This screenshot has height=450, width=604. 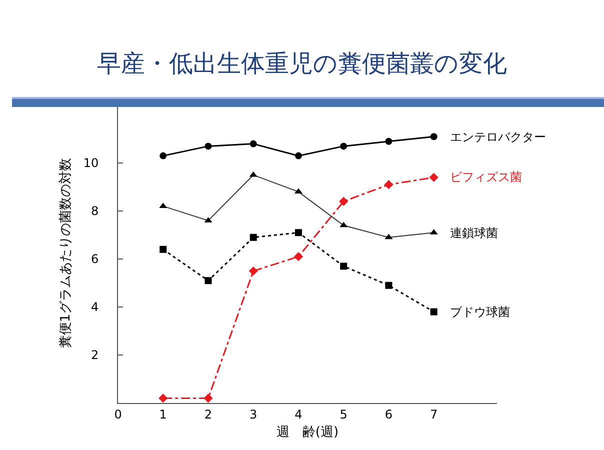 I want to click on series-label: ビフィズス菌, so click(x=486, y=177).